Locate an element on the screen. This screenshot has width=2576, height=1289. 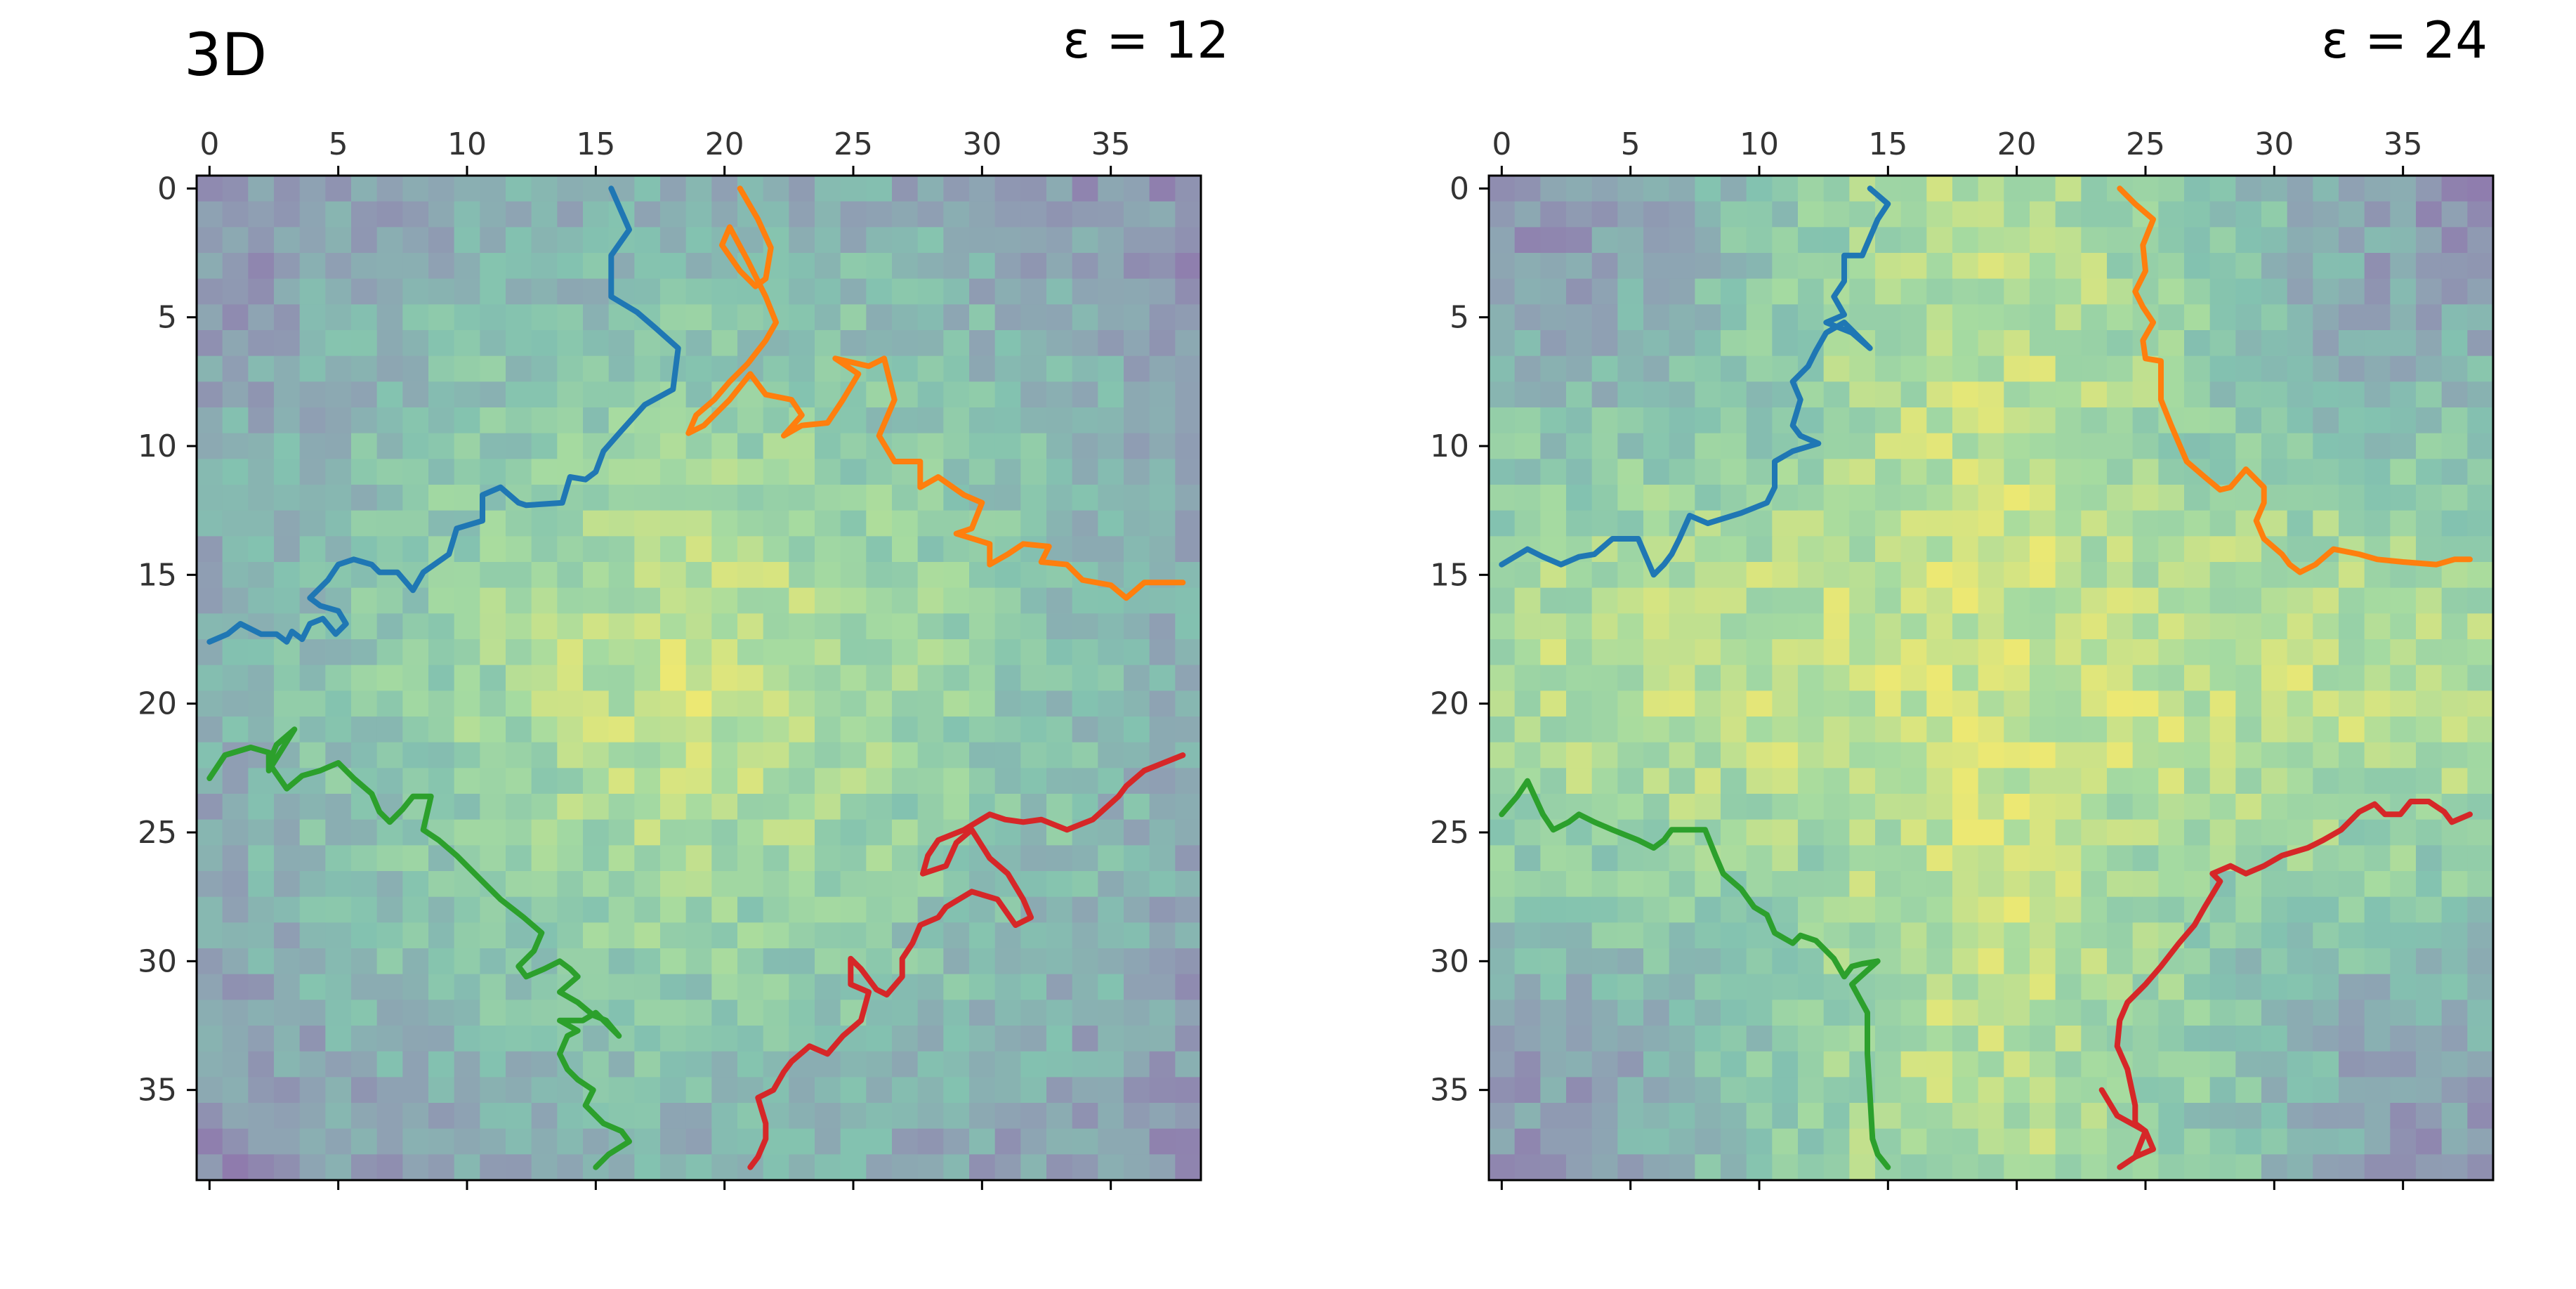
y-tick-label: 5 is located at coordinates (167, 318).